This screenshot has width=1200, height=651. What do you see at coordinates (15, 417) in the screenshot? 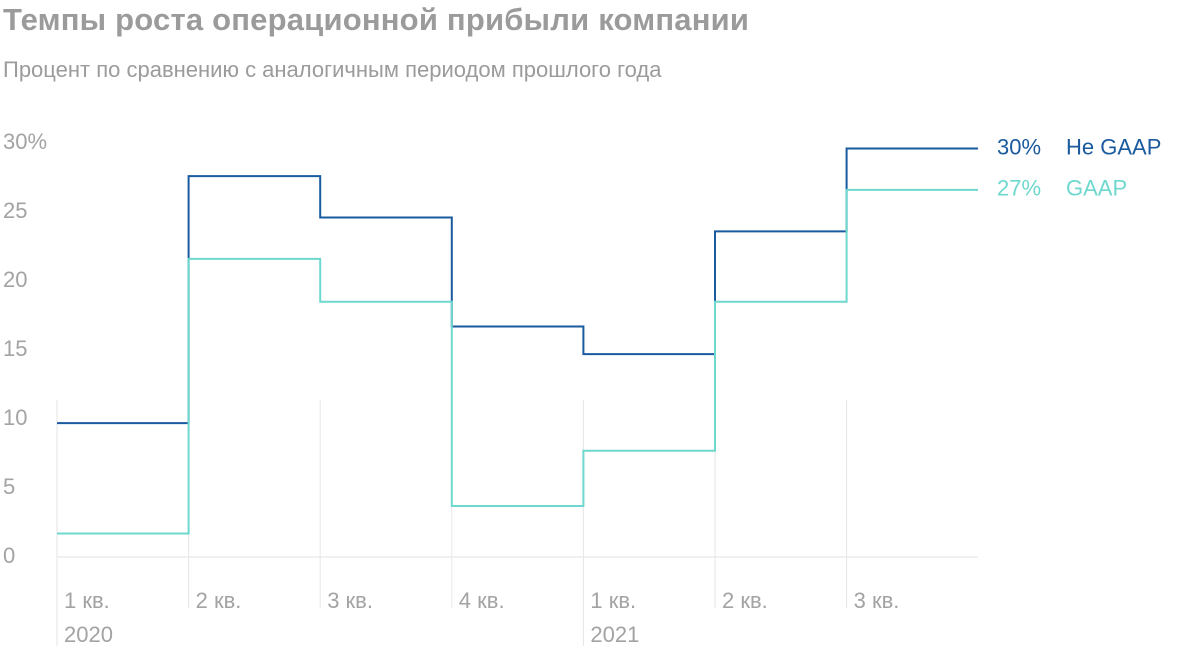
I see `y-tick-label: 10` at bounding box center [15, 417].